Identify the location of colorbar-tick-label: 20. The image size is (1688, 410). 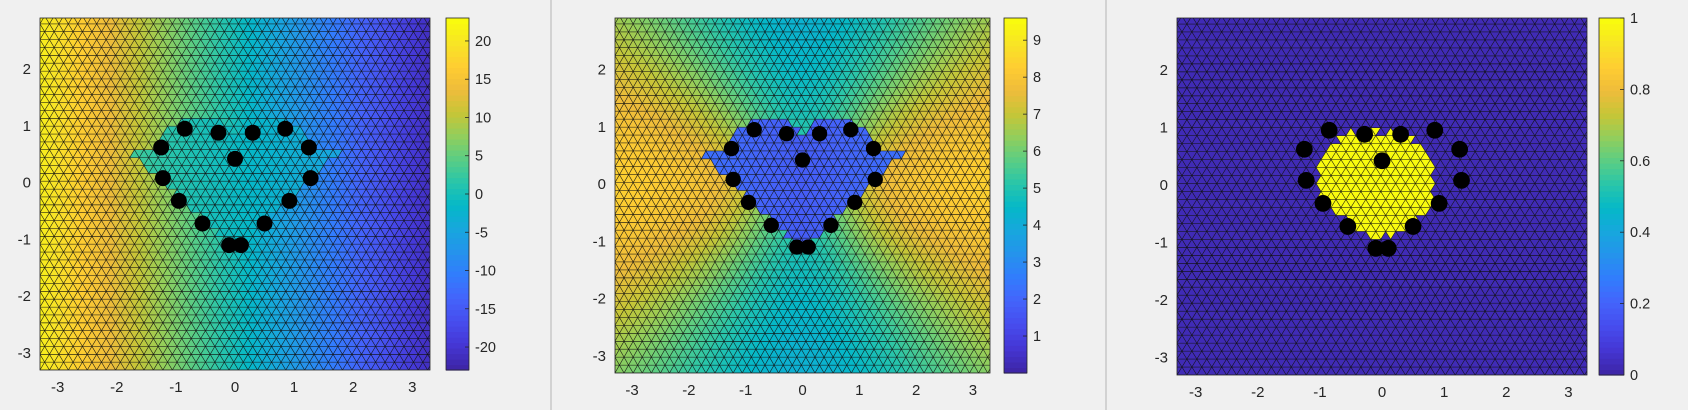
(483, 42).